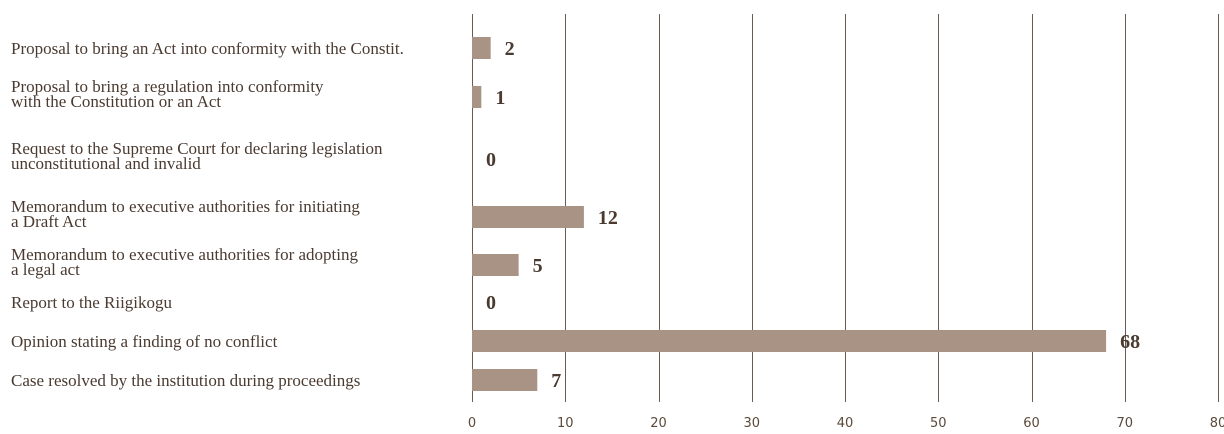 The width and height of the screenshot is (1224, 434). I want to click on category-label-5: Report to the Riigikogu, so click(92, 302).